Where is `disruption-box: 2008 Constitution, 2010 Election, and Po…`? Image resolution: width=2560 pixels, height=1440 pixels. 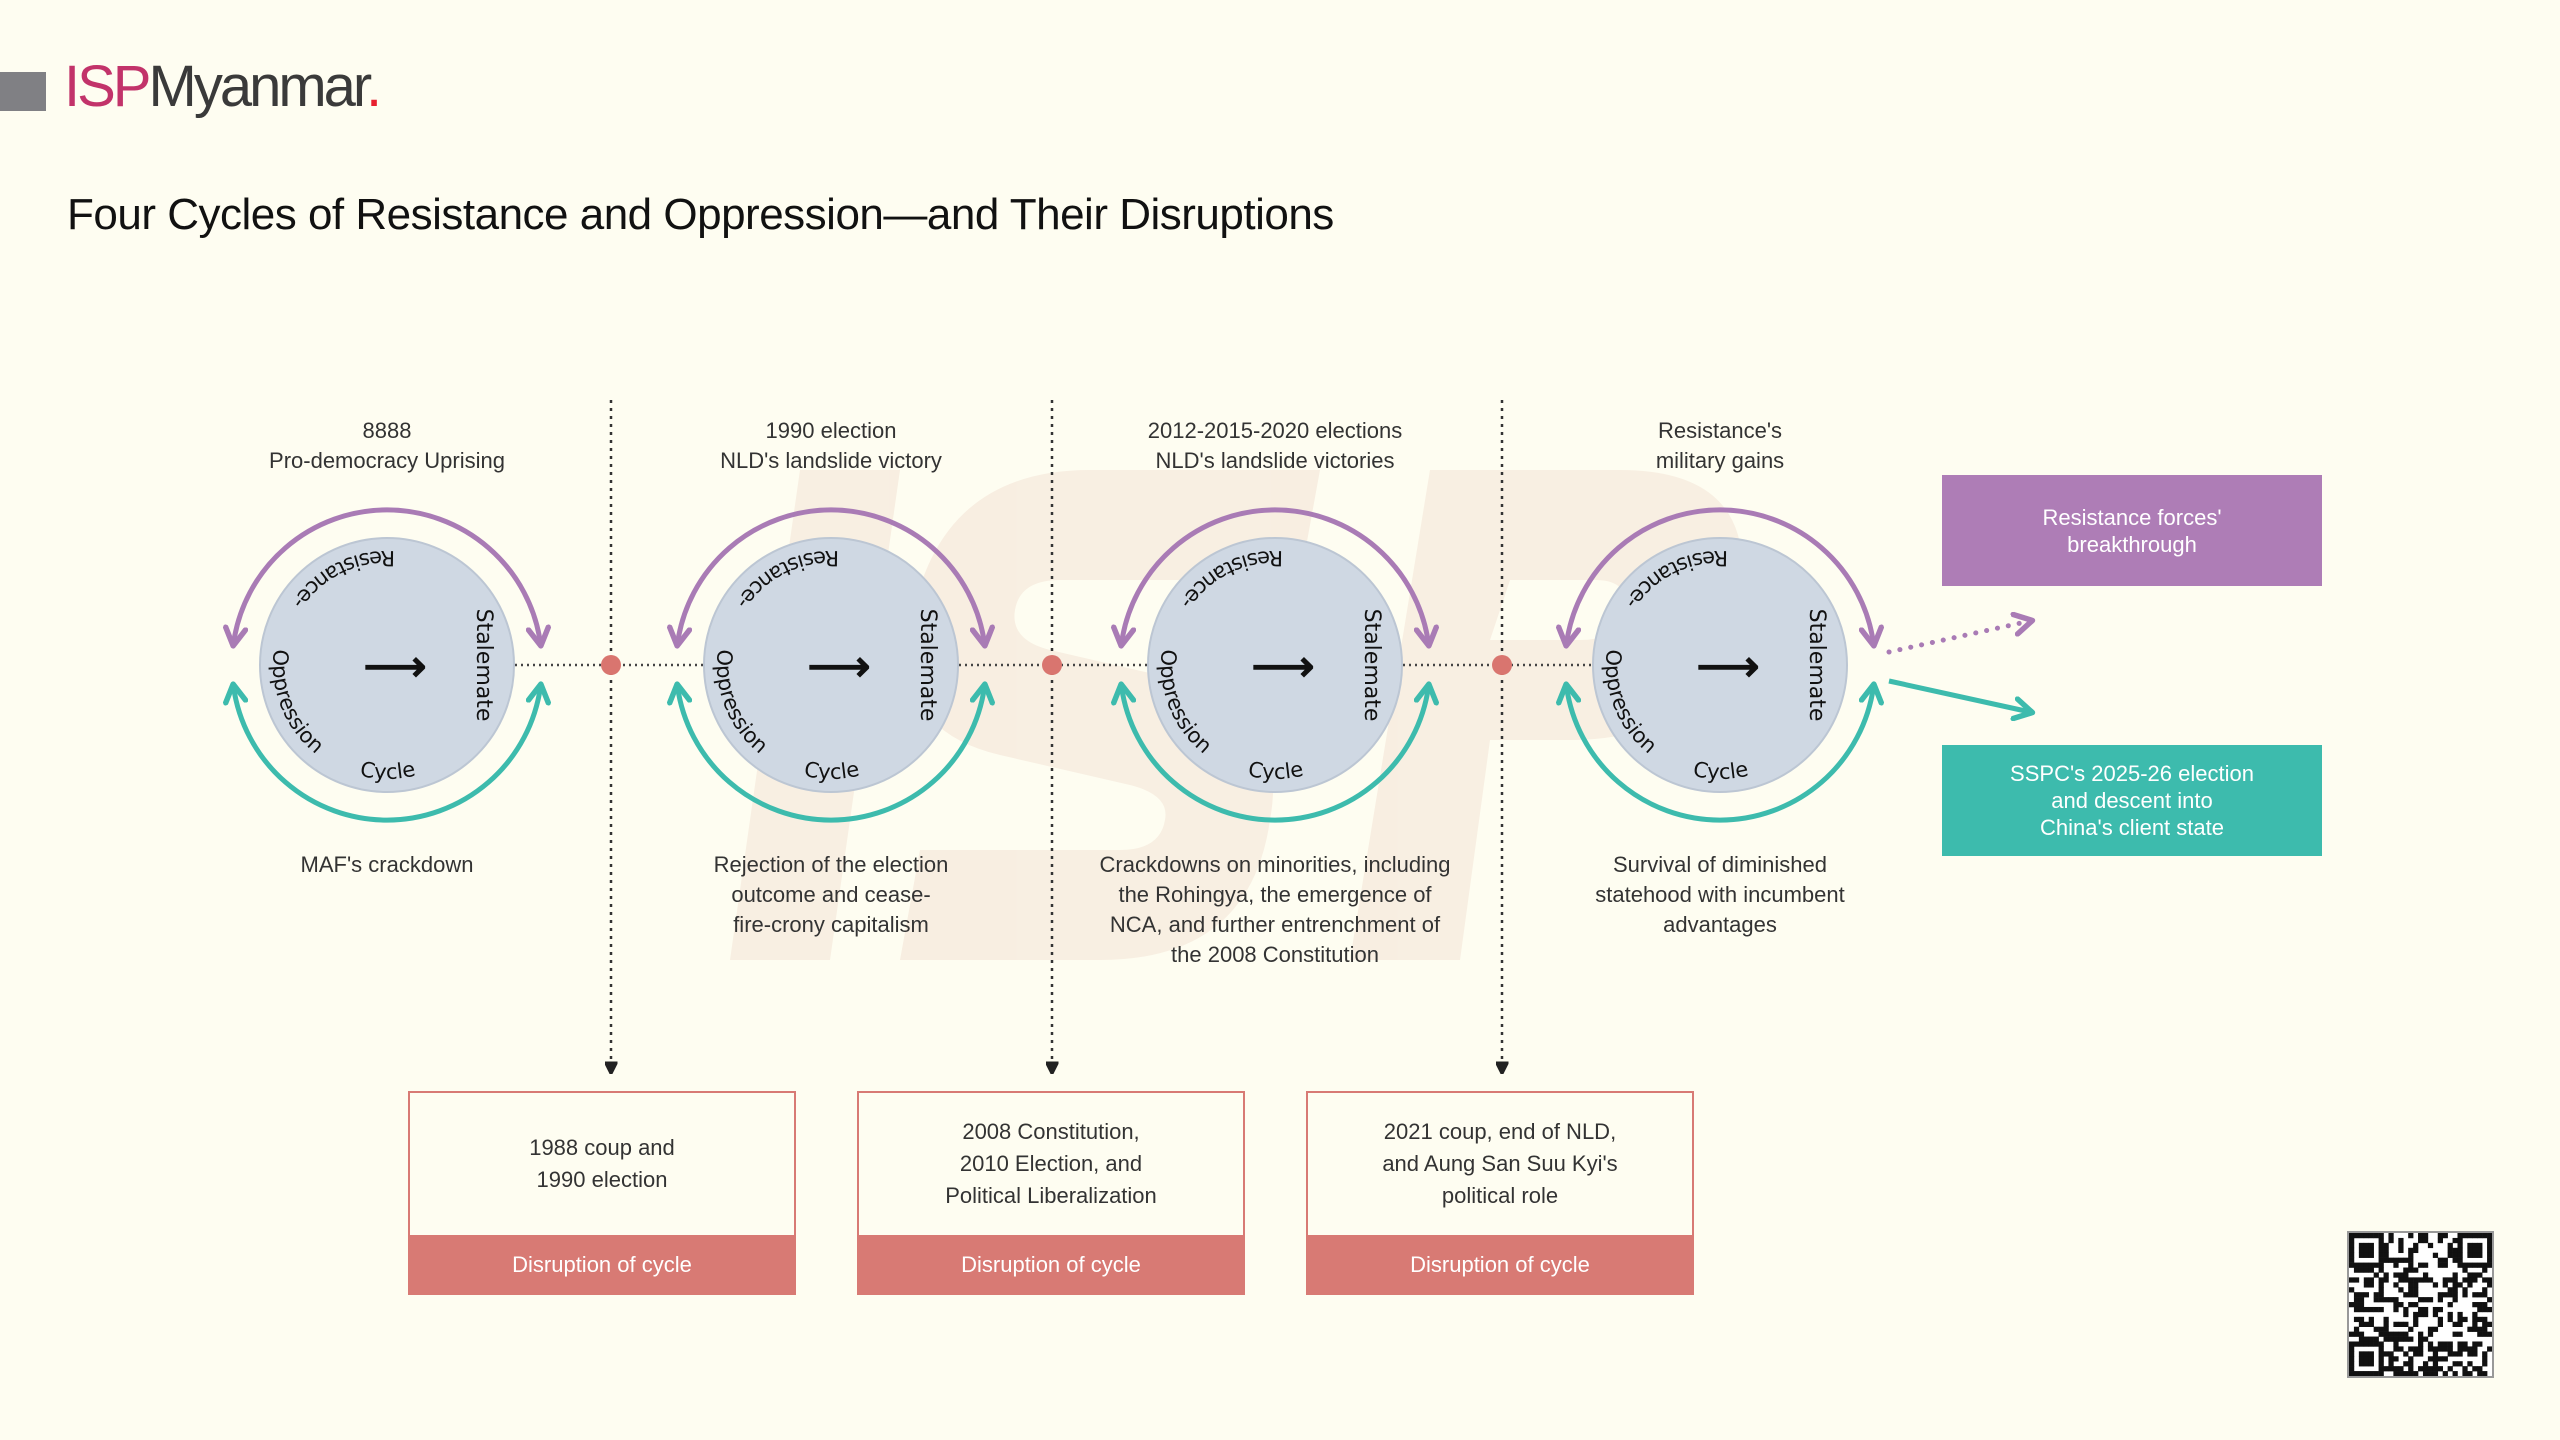
disruption-box: 2008 Constitution, 2010 Election, and Po… is located at coordinates (1051, 1193).